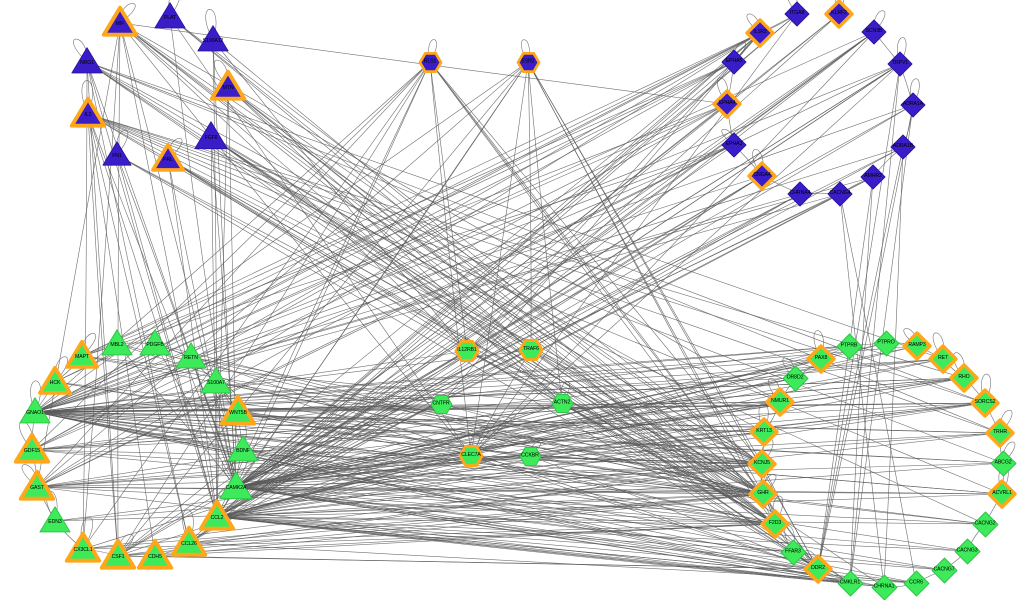 The height and width of the screenshot is (600, 1027). Describe the element at coordinates (873, 177) in the screenshot. I see `graph-node-amhr2: AMHR2` at that location.